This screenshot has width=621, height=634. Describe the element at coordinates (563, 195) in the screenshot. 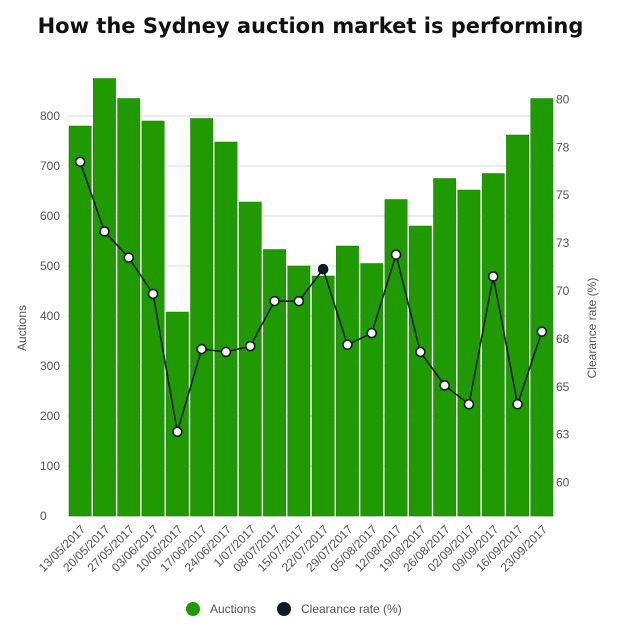

I see `y2-tick-label: 75` at that location.